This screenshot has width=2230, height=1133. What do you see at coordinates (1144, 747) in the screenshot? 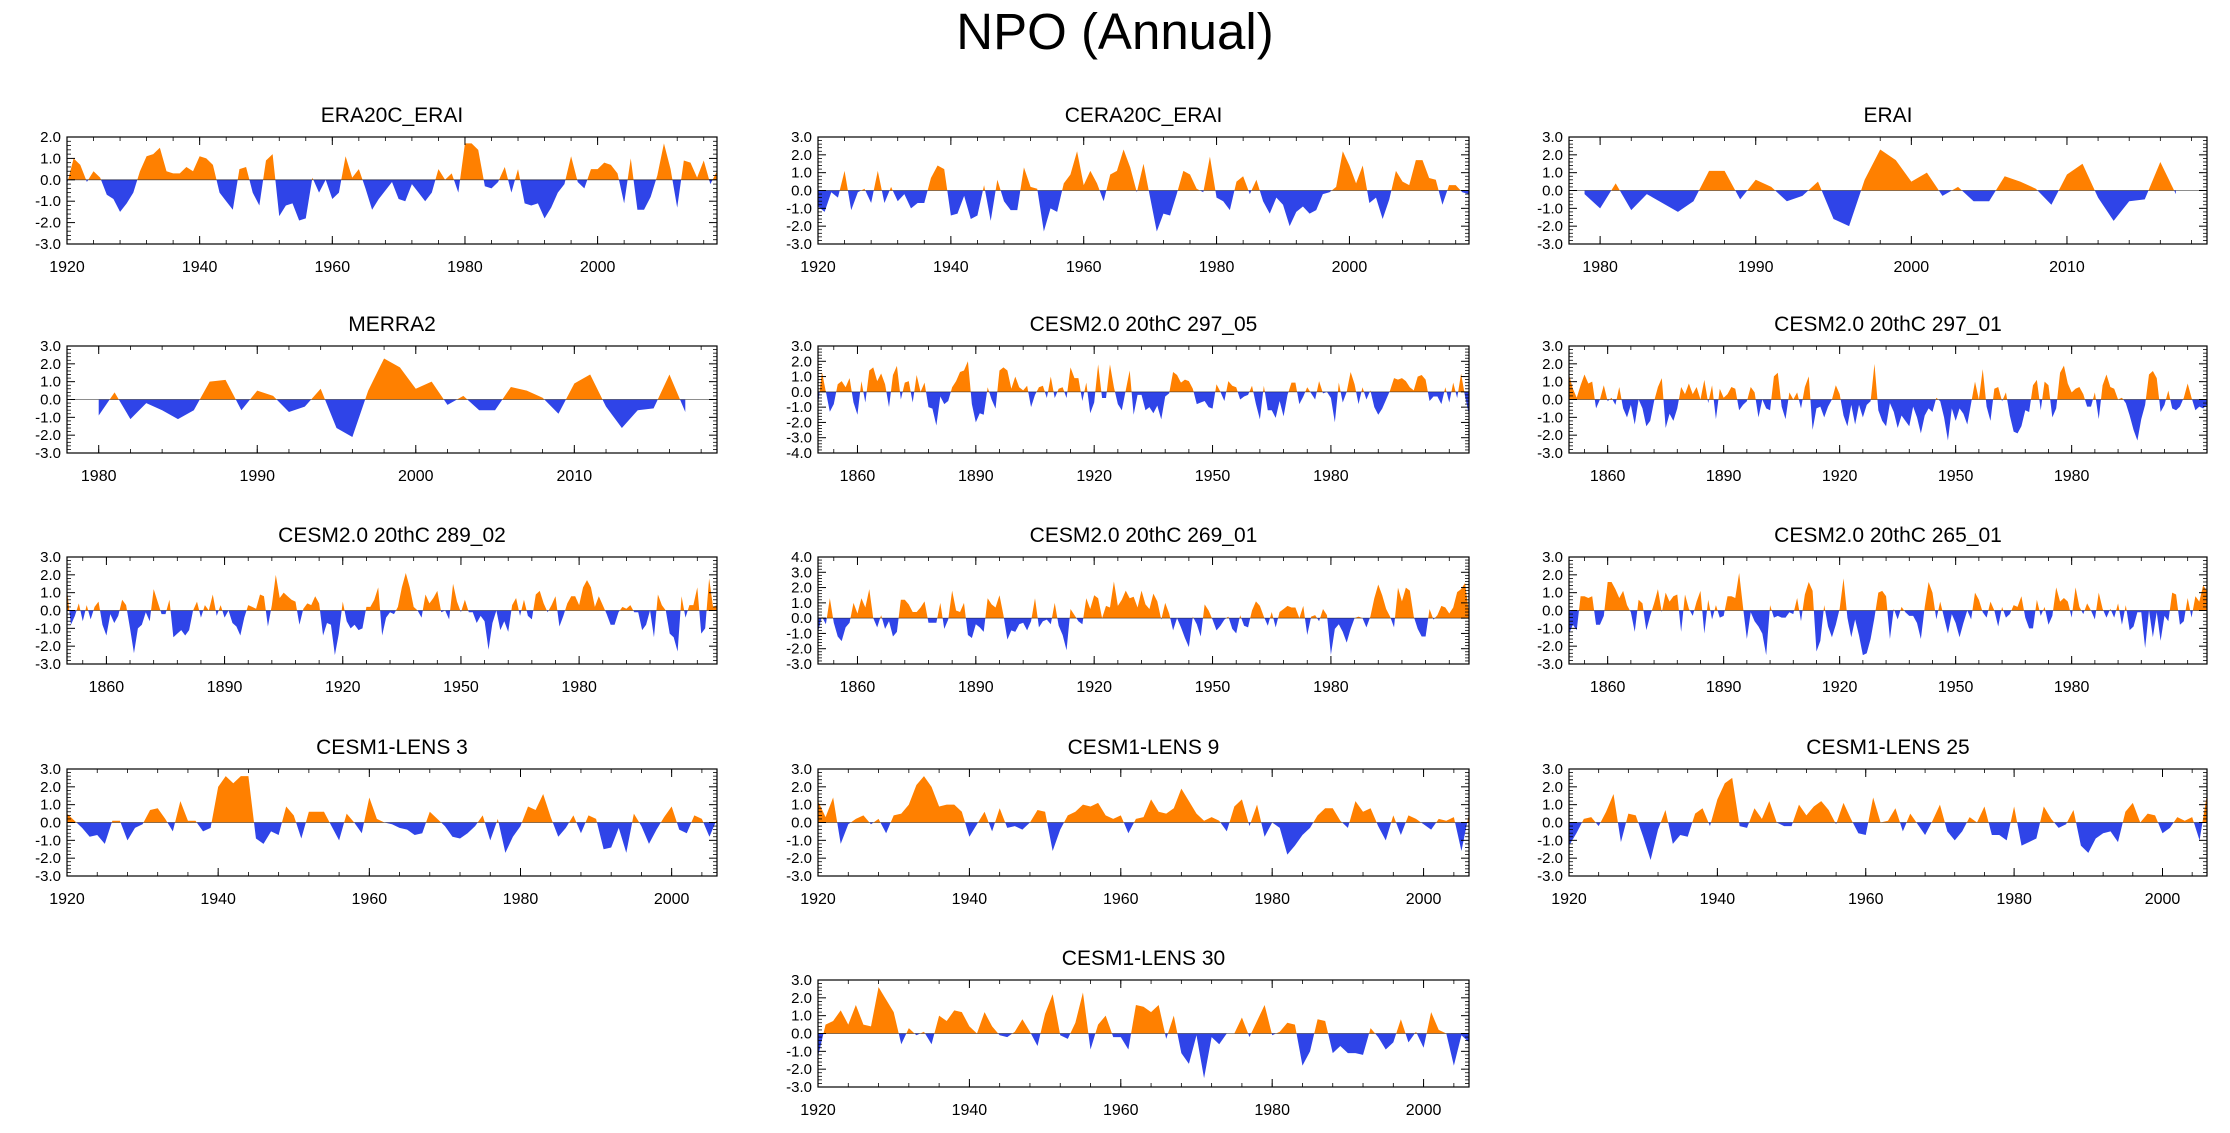
I see `panel-title: CESM1-LENS 9` at bounding box center [1144, 747].